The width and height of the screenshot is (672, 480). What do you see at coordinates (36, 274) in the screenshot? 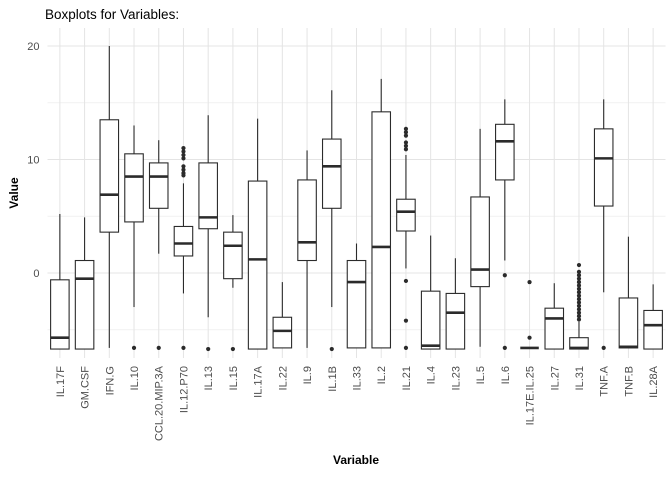
I see `y-tick-label: 0` at bounding box center [36, 274].